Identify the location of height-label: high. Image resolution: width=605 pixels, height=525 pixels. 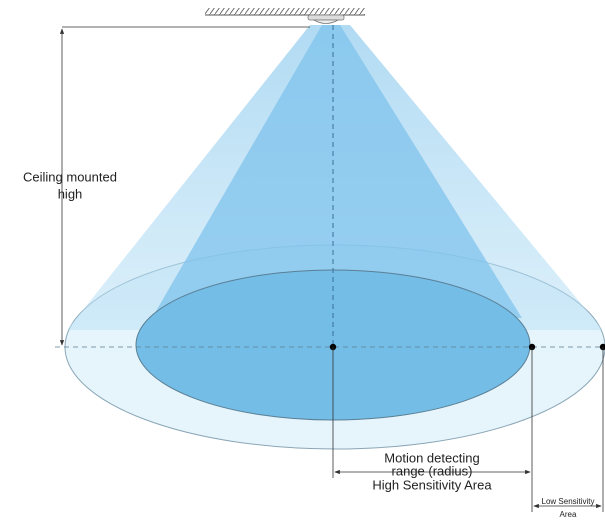
(70, 193).